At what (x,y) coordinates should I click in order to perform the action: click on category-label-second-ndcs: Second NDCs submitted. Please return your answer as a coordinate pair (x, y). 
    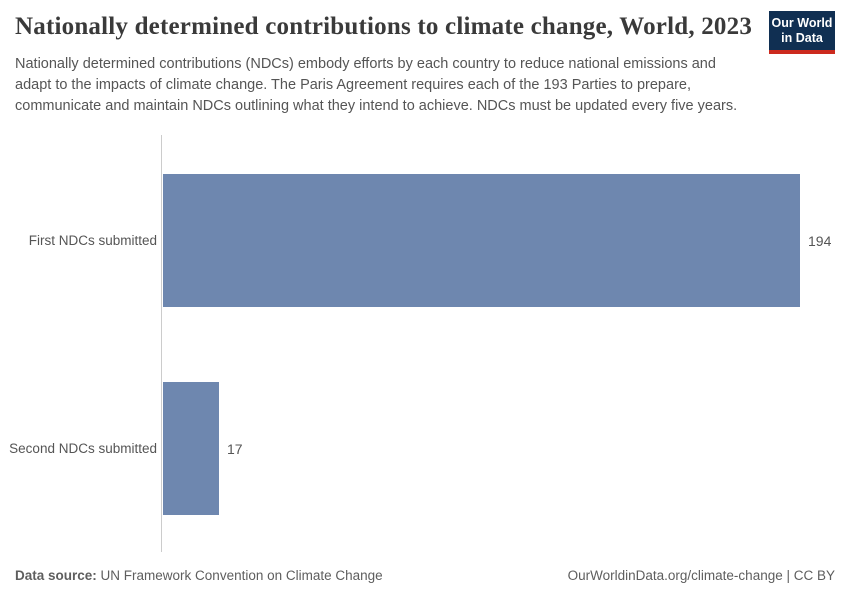
    Looking at the image, I should click on (83, 448).